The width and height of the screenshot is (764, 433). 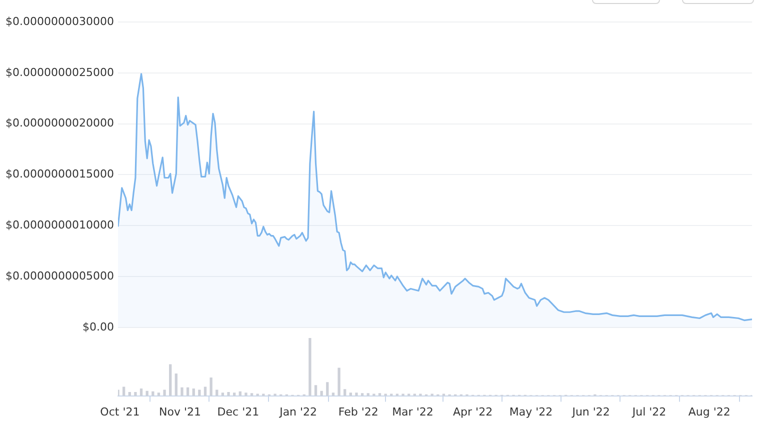 I want to click on x-tick-label: Feb '22, so click(x=358, y=411).